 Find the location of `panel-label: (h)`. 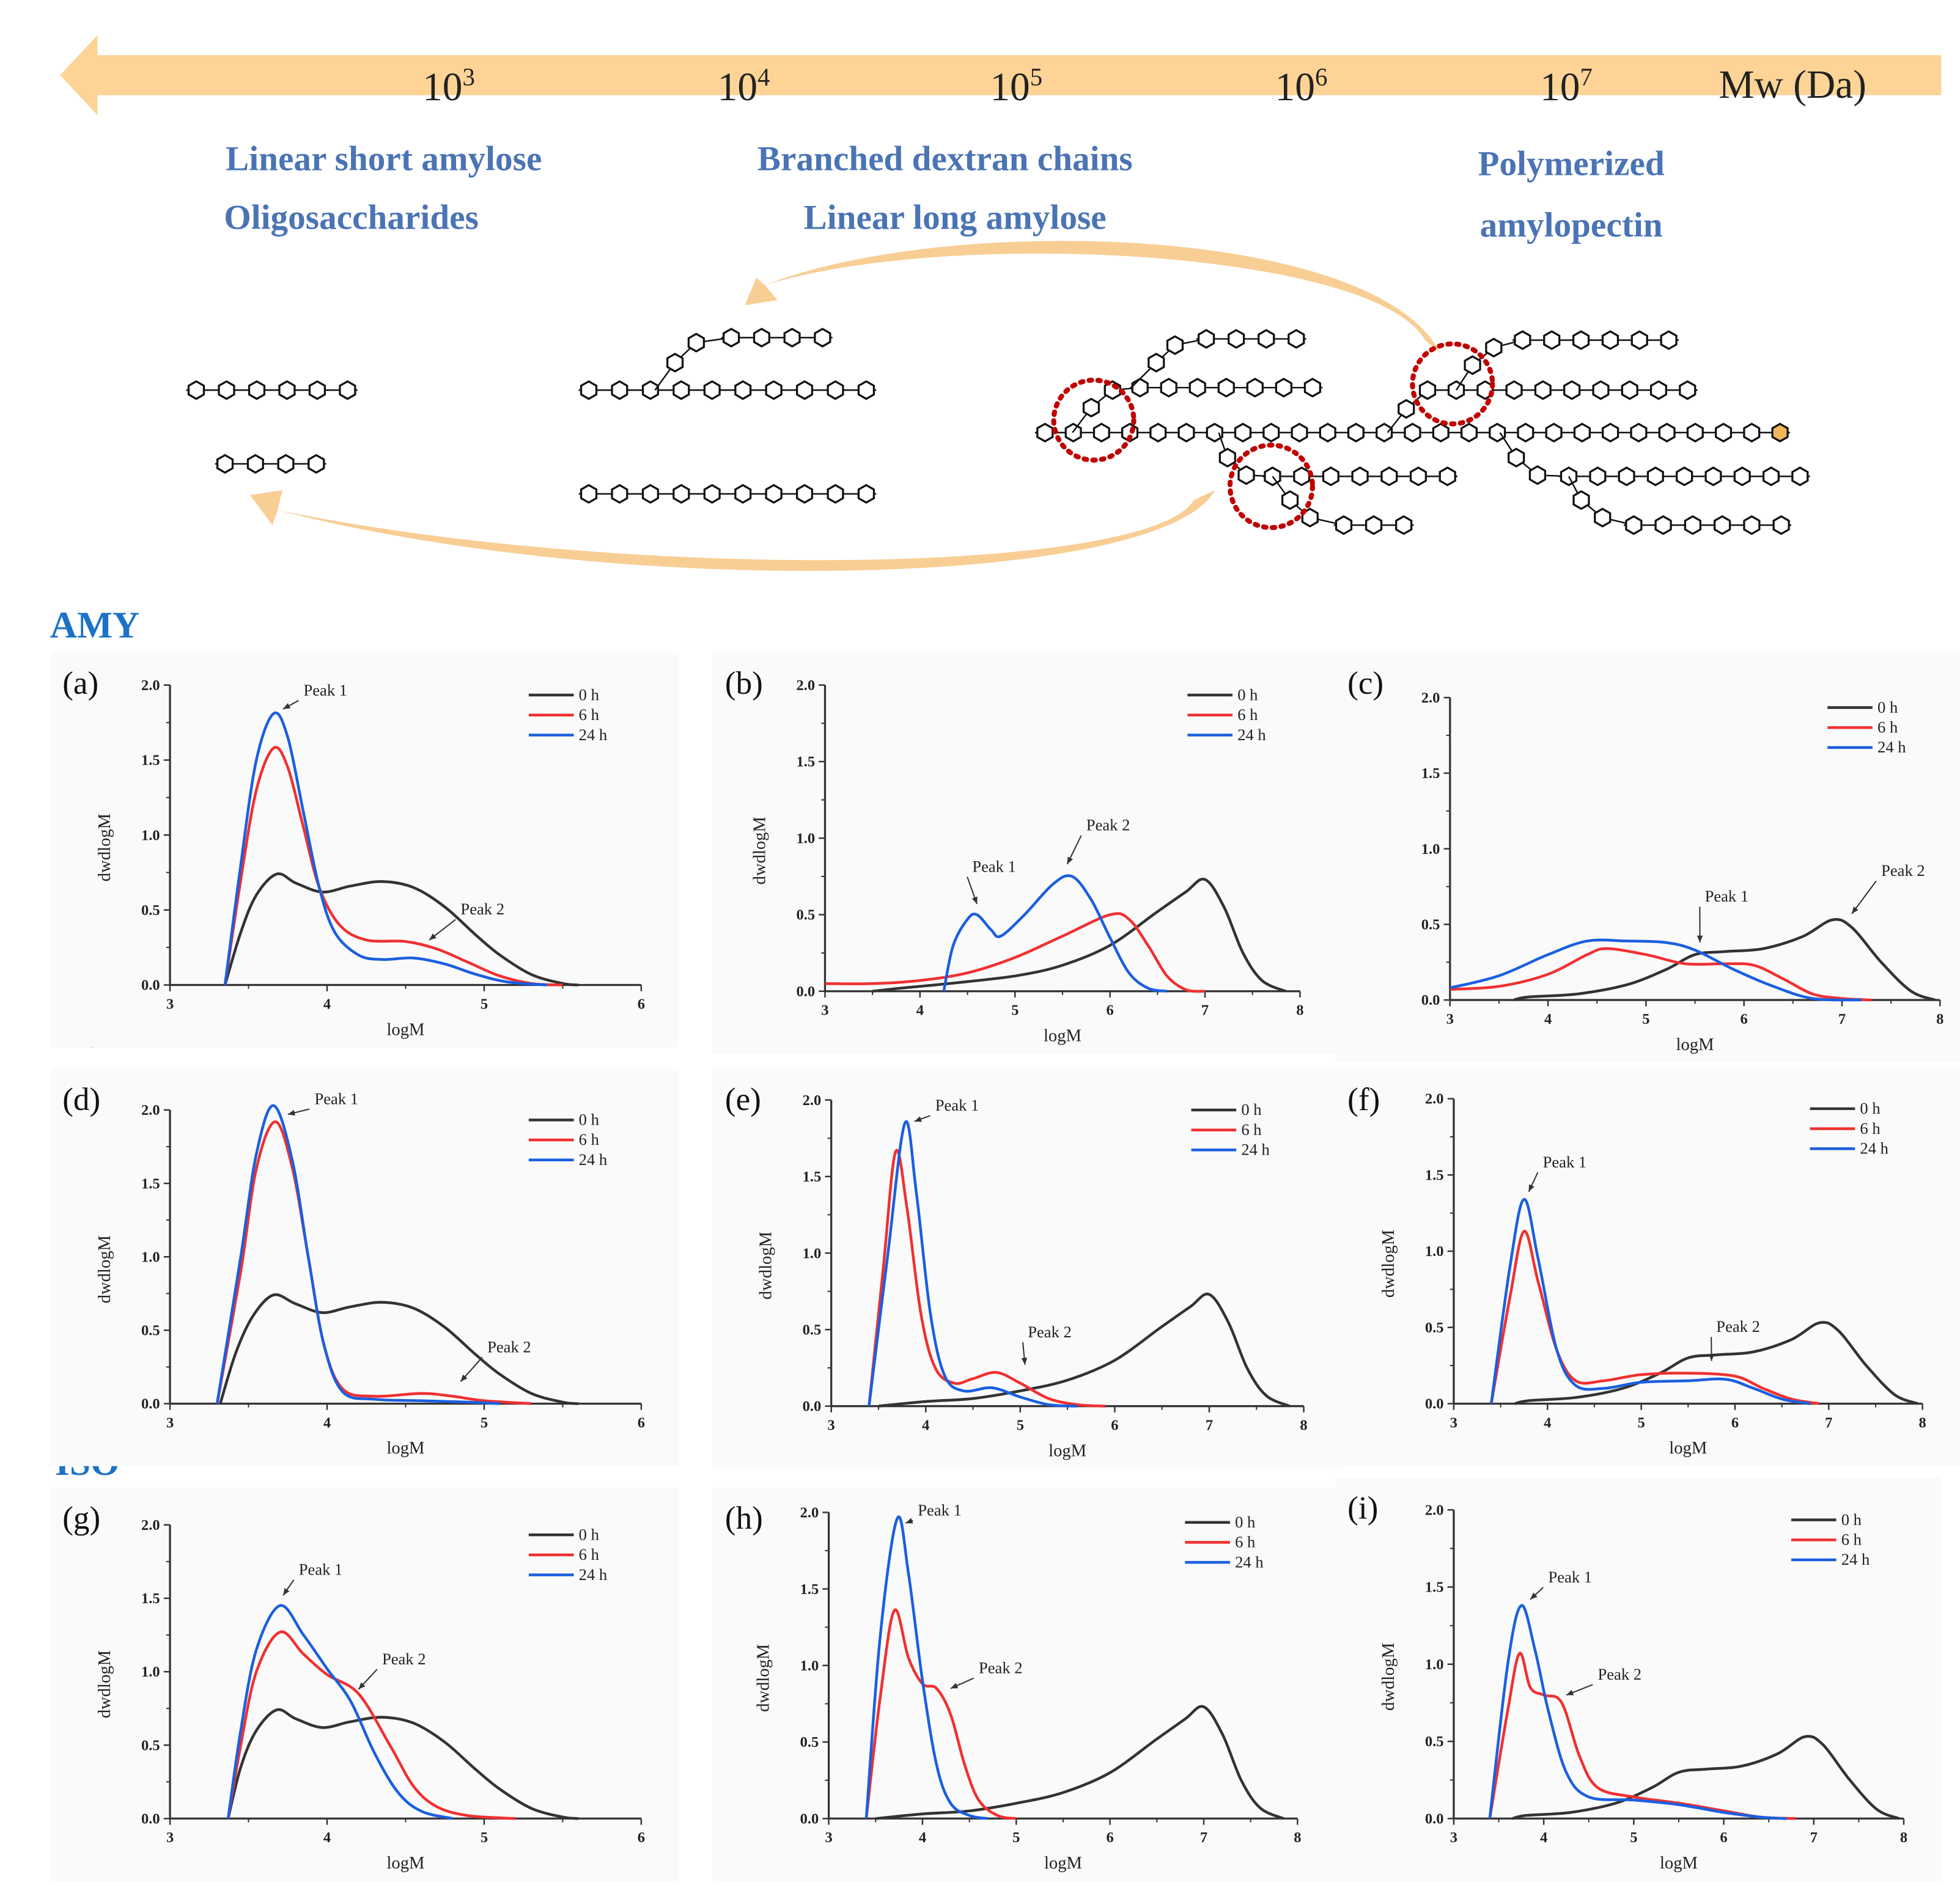

panel-label: (h) is located at coordinates (744, 1519).